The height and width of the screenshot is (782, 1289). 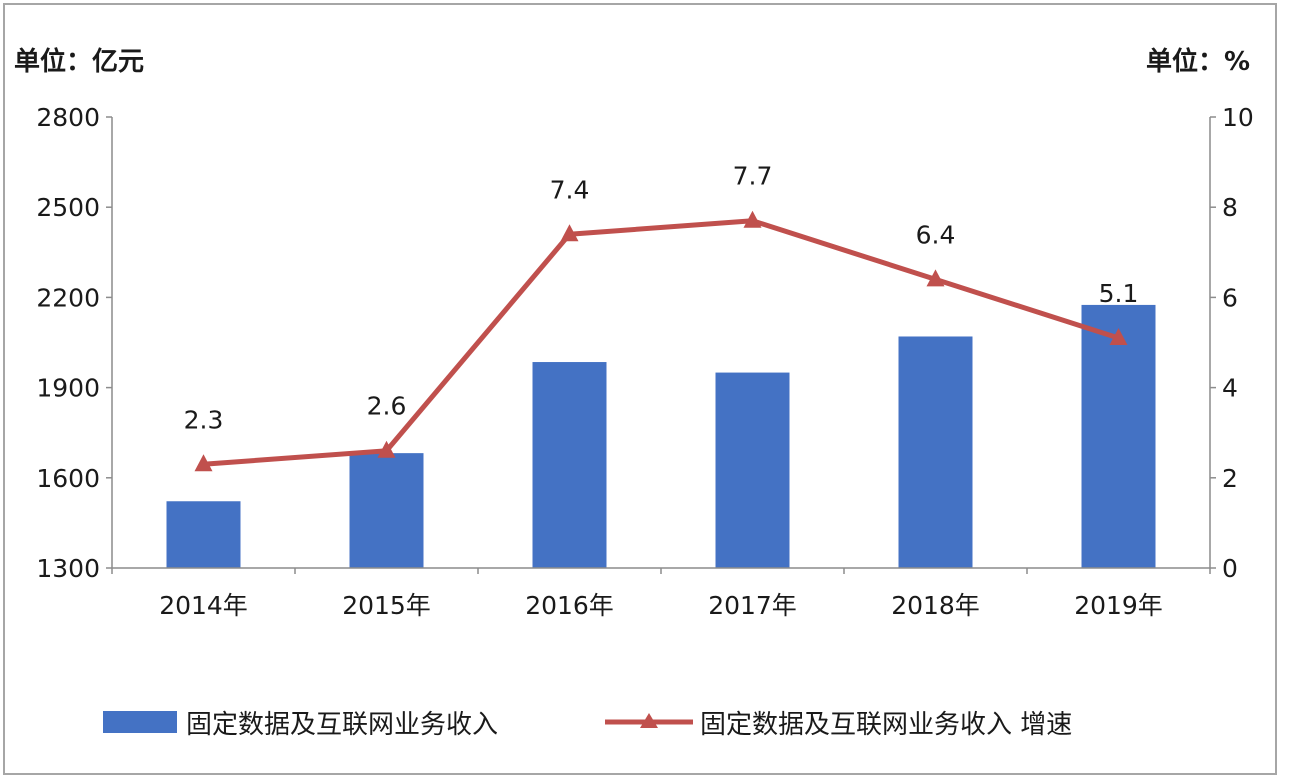 What do you see at coordinates (753, 176) in the screenshot?
I see `growth-data-label: 7.7` at bounding box center [753, 176].